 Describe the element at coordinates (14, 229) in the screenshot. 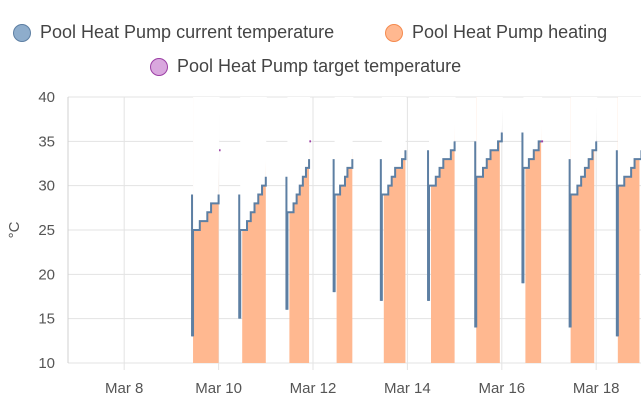

I see `y-axis-label: °C` at that location.